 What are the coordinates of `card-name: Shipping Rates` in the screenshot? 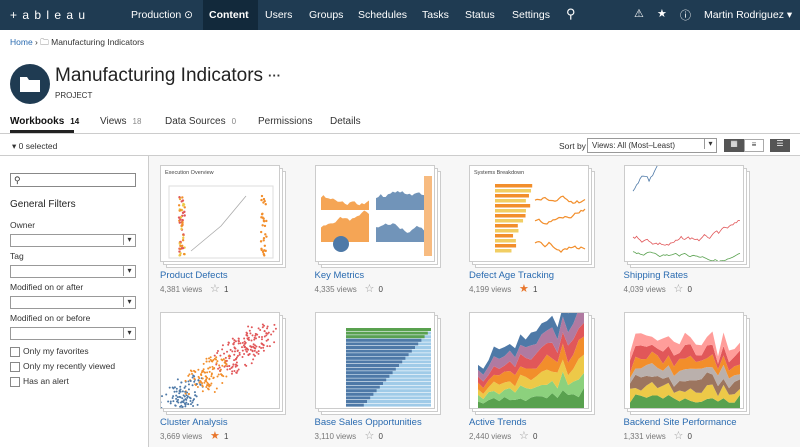 It's located at (655, 275).